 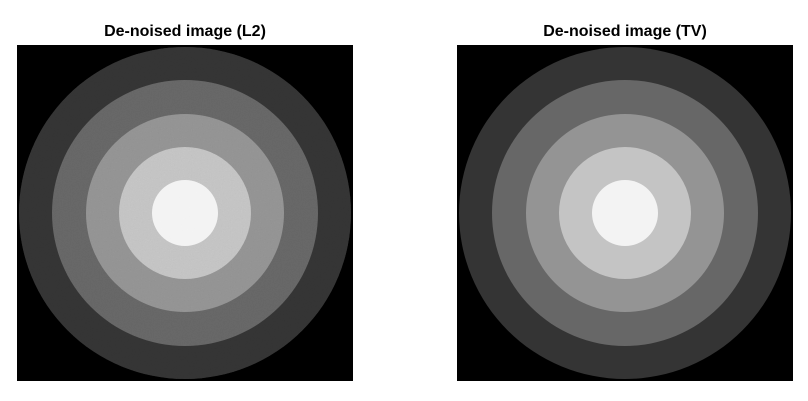 I want to click on panel-title-l2: De-noised image (L2), so click(x=185, y=31).